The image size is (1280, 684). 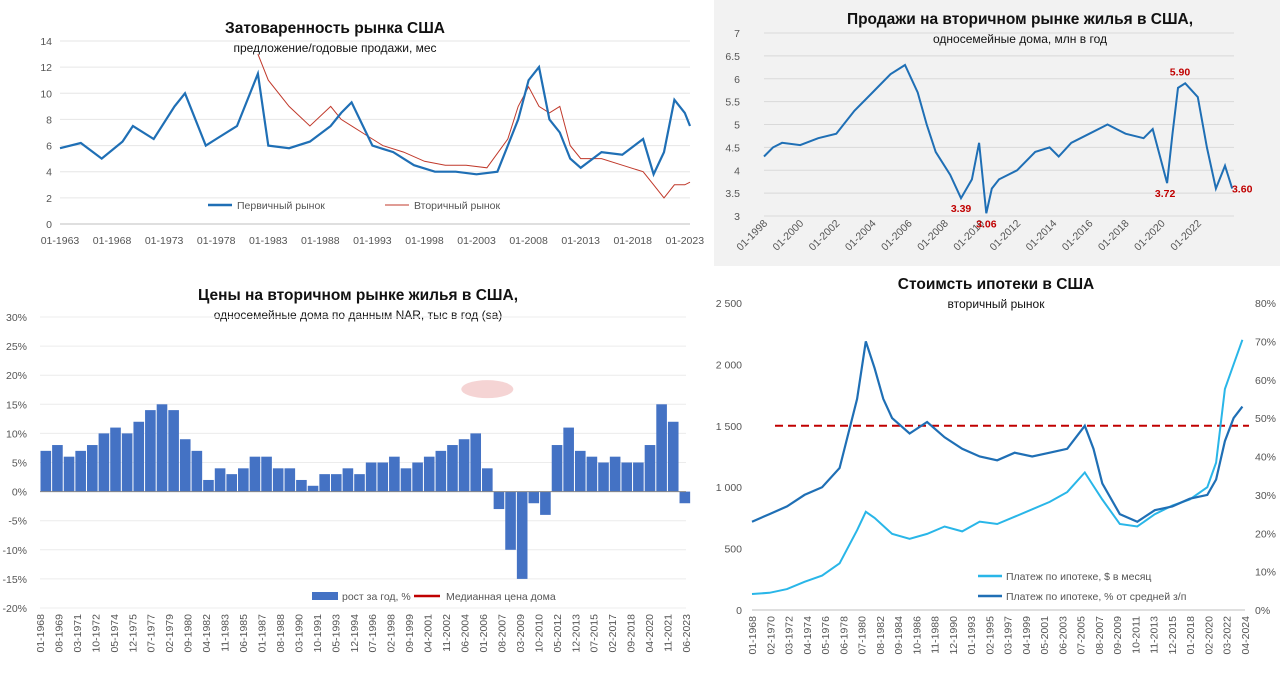 I want to click on highlight-marker, so click(x=487, y=389).